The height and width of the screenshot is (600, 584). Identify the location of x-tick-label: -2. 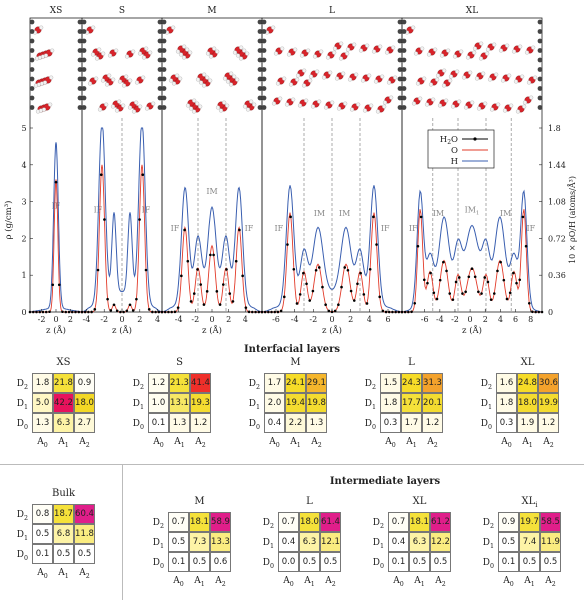
(104, 319).